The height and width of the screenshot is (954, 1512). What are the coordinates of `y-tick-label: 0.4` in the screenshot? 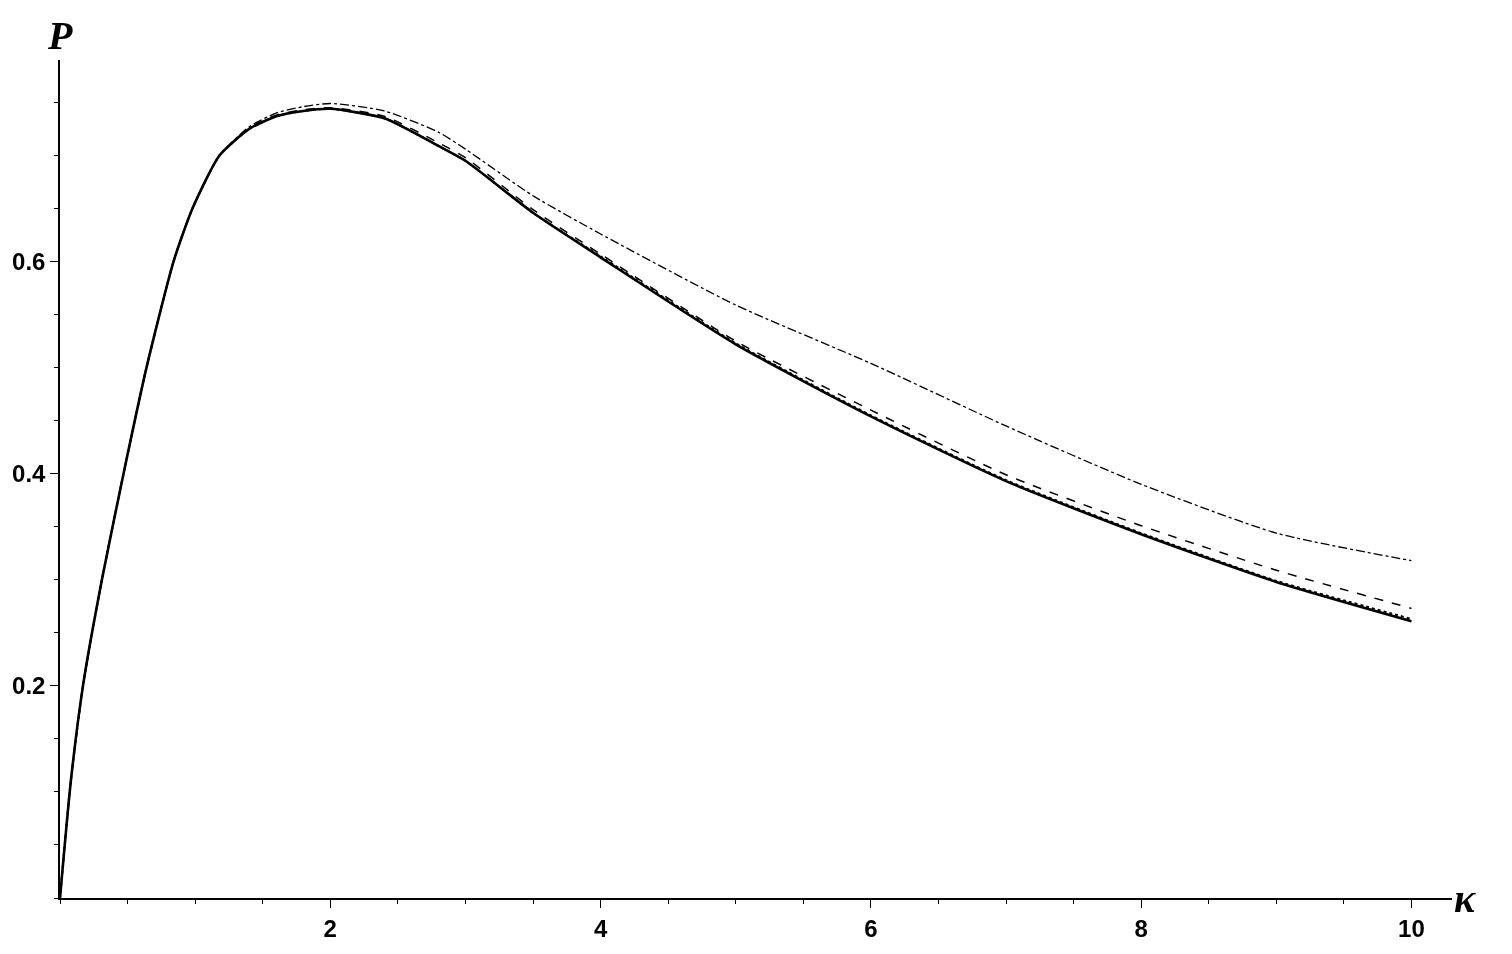 It's located at (29, 474).